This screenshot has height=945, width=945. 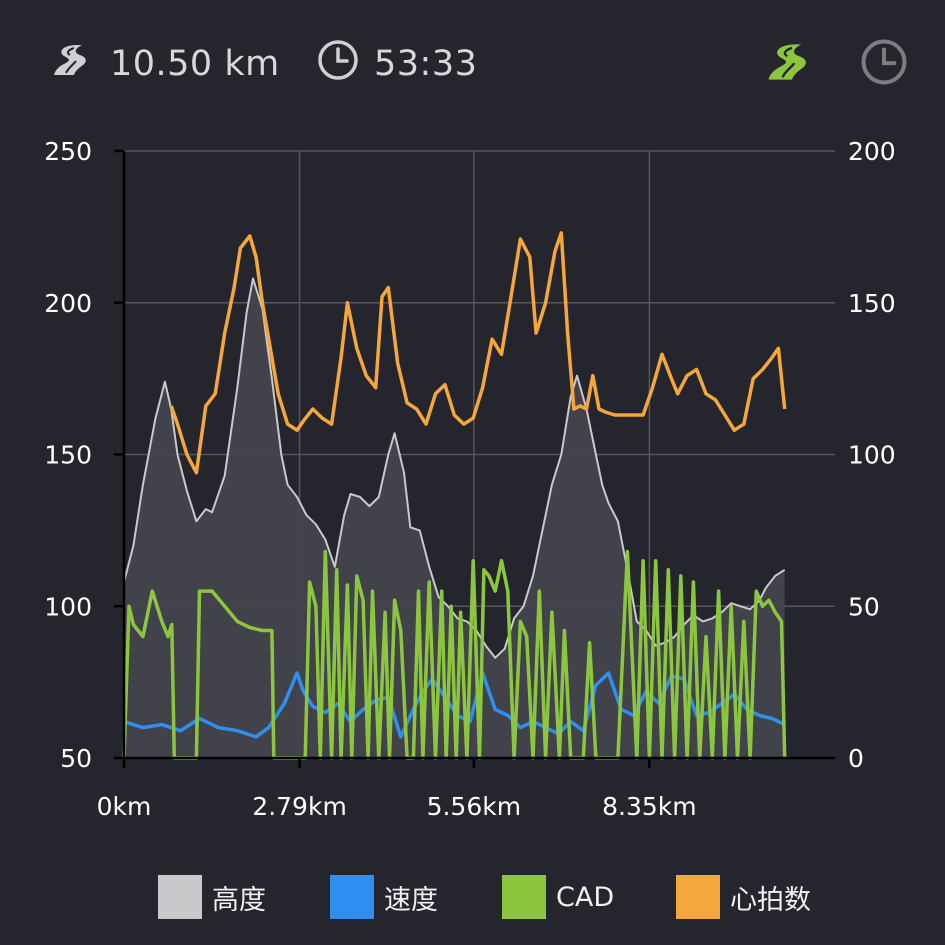 What do you see at coordinates (770, 900) in the screenshot?
I see `legend-label: 心拍数` at bounding box center [770, 900].